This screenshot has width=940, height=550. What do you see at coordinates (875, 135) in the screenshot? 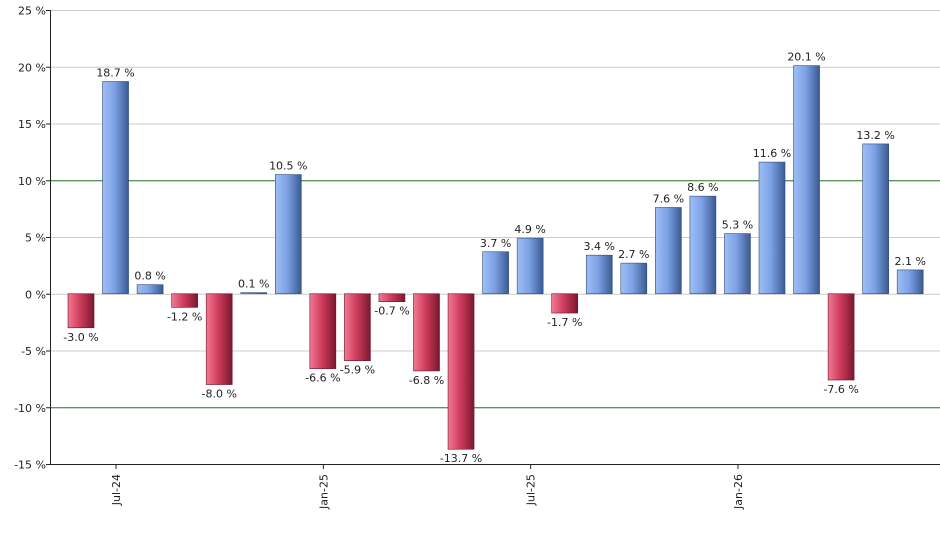
I see `data-label: 13.2 %` at bounding box center [875, 135].